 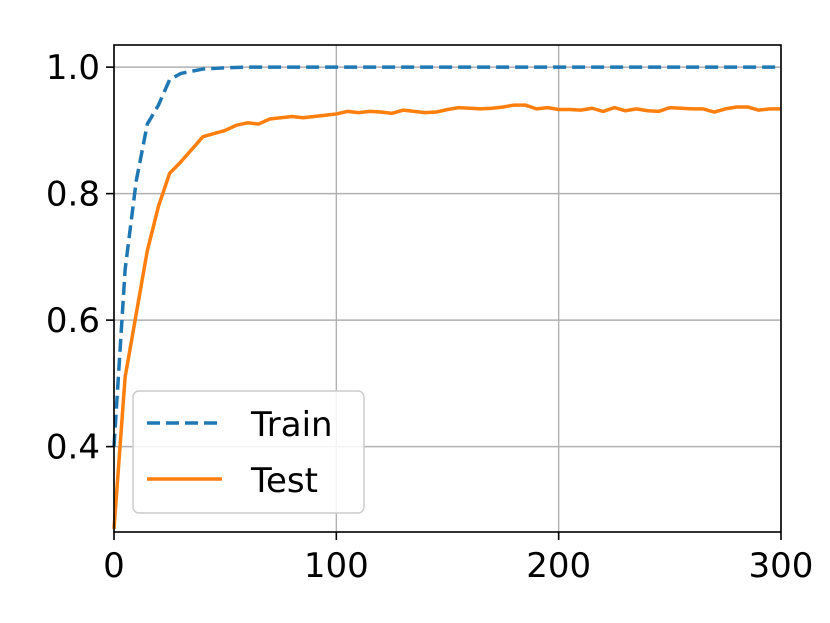 I want to click on legend: Train Test, so click(x=248, y=452).